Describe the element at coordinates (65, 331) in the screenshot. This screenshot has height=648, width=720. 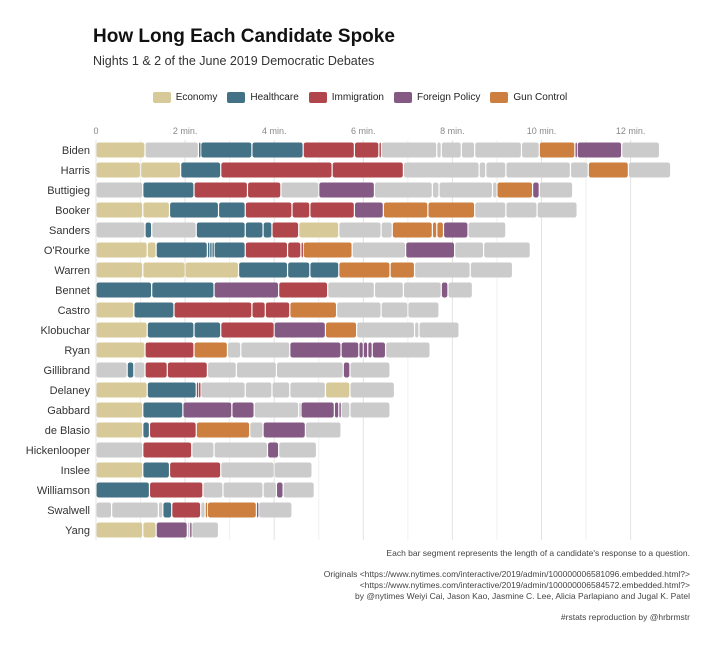
I see `candidate-label: Klobuchar` at that location.